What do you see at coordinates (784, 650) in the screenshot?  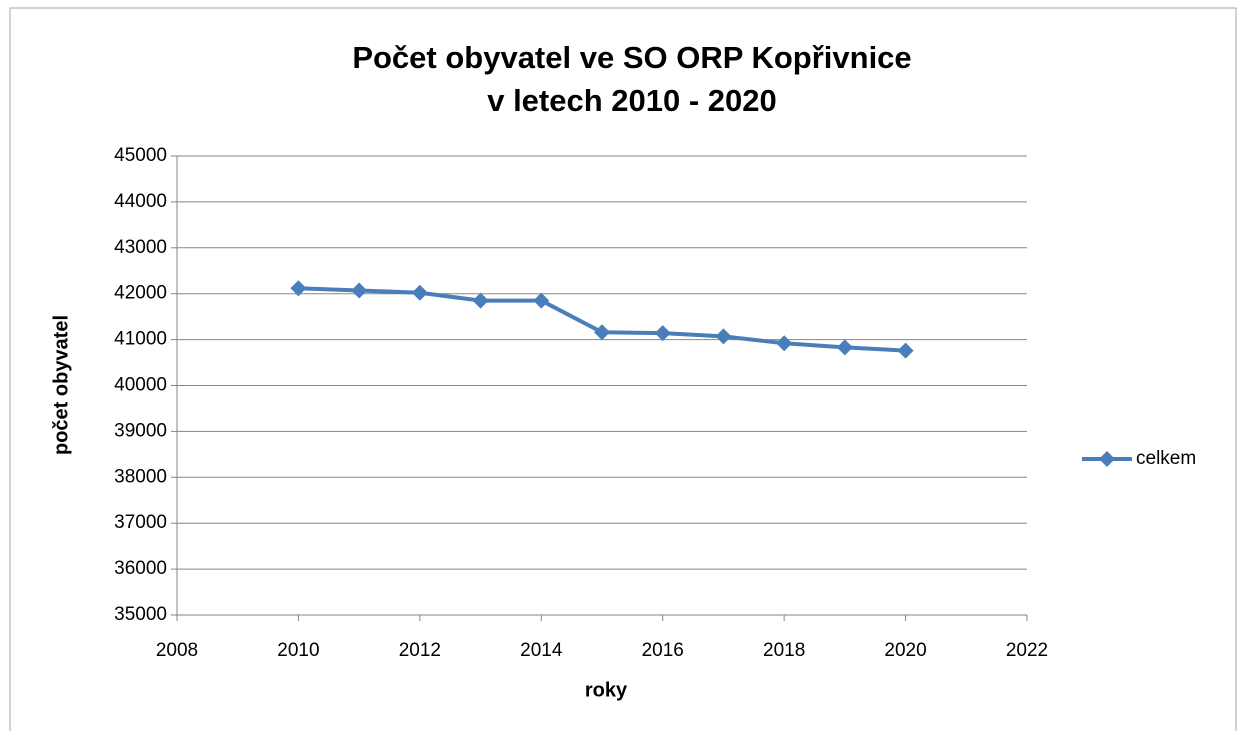 I see `x-tick-label: 2018` at bounding box center [784, 650].